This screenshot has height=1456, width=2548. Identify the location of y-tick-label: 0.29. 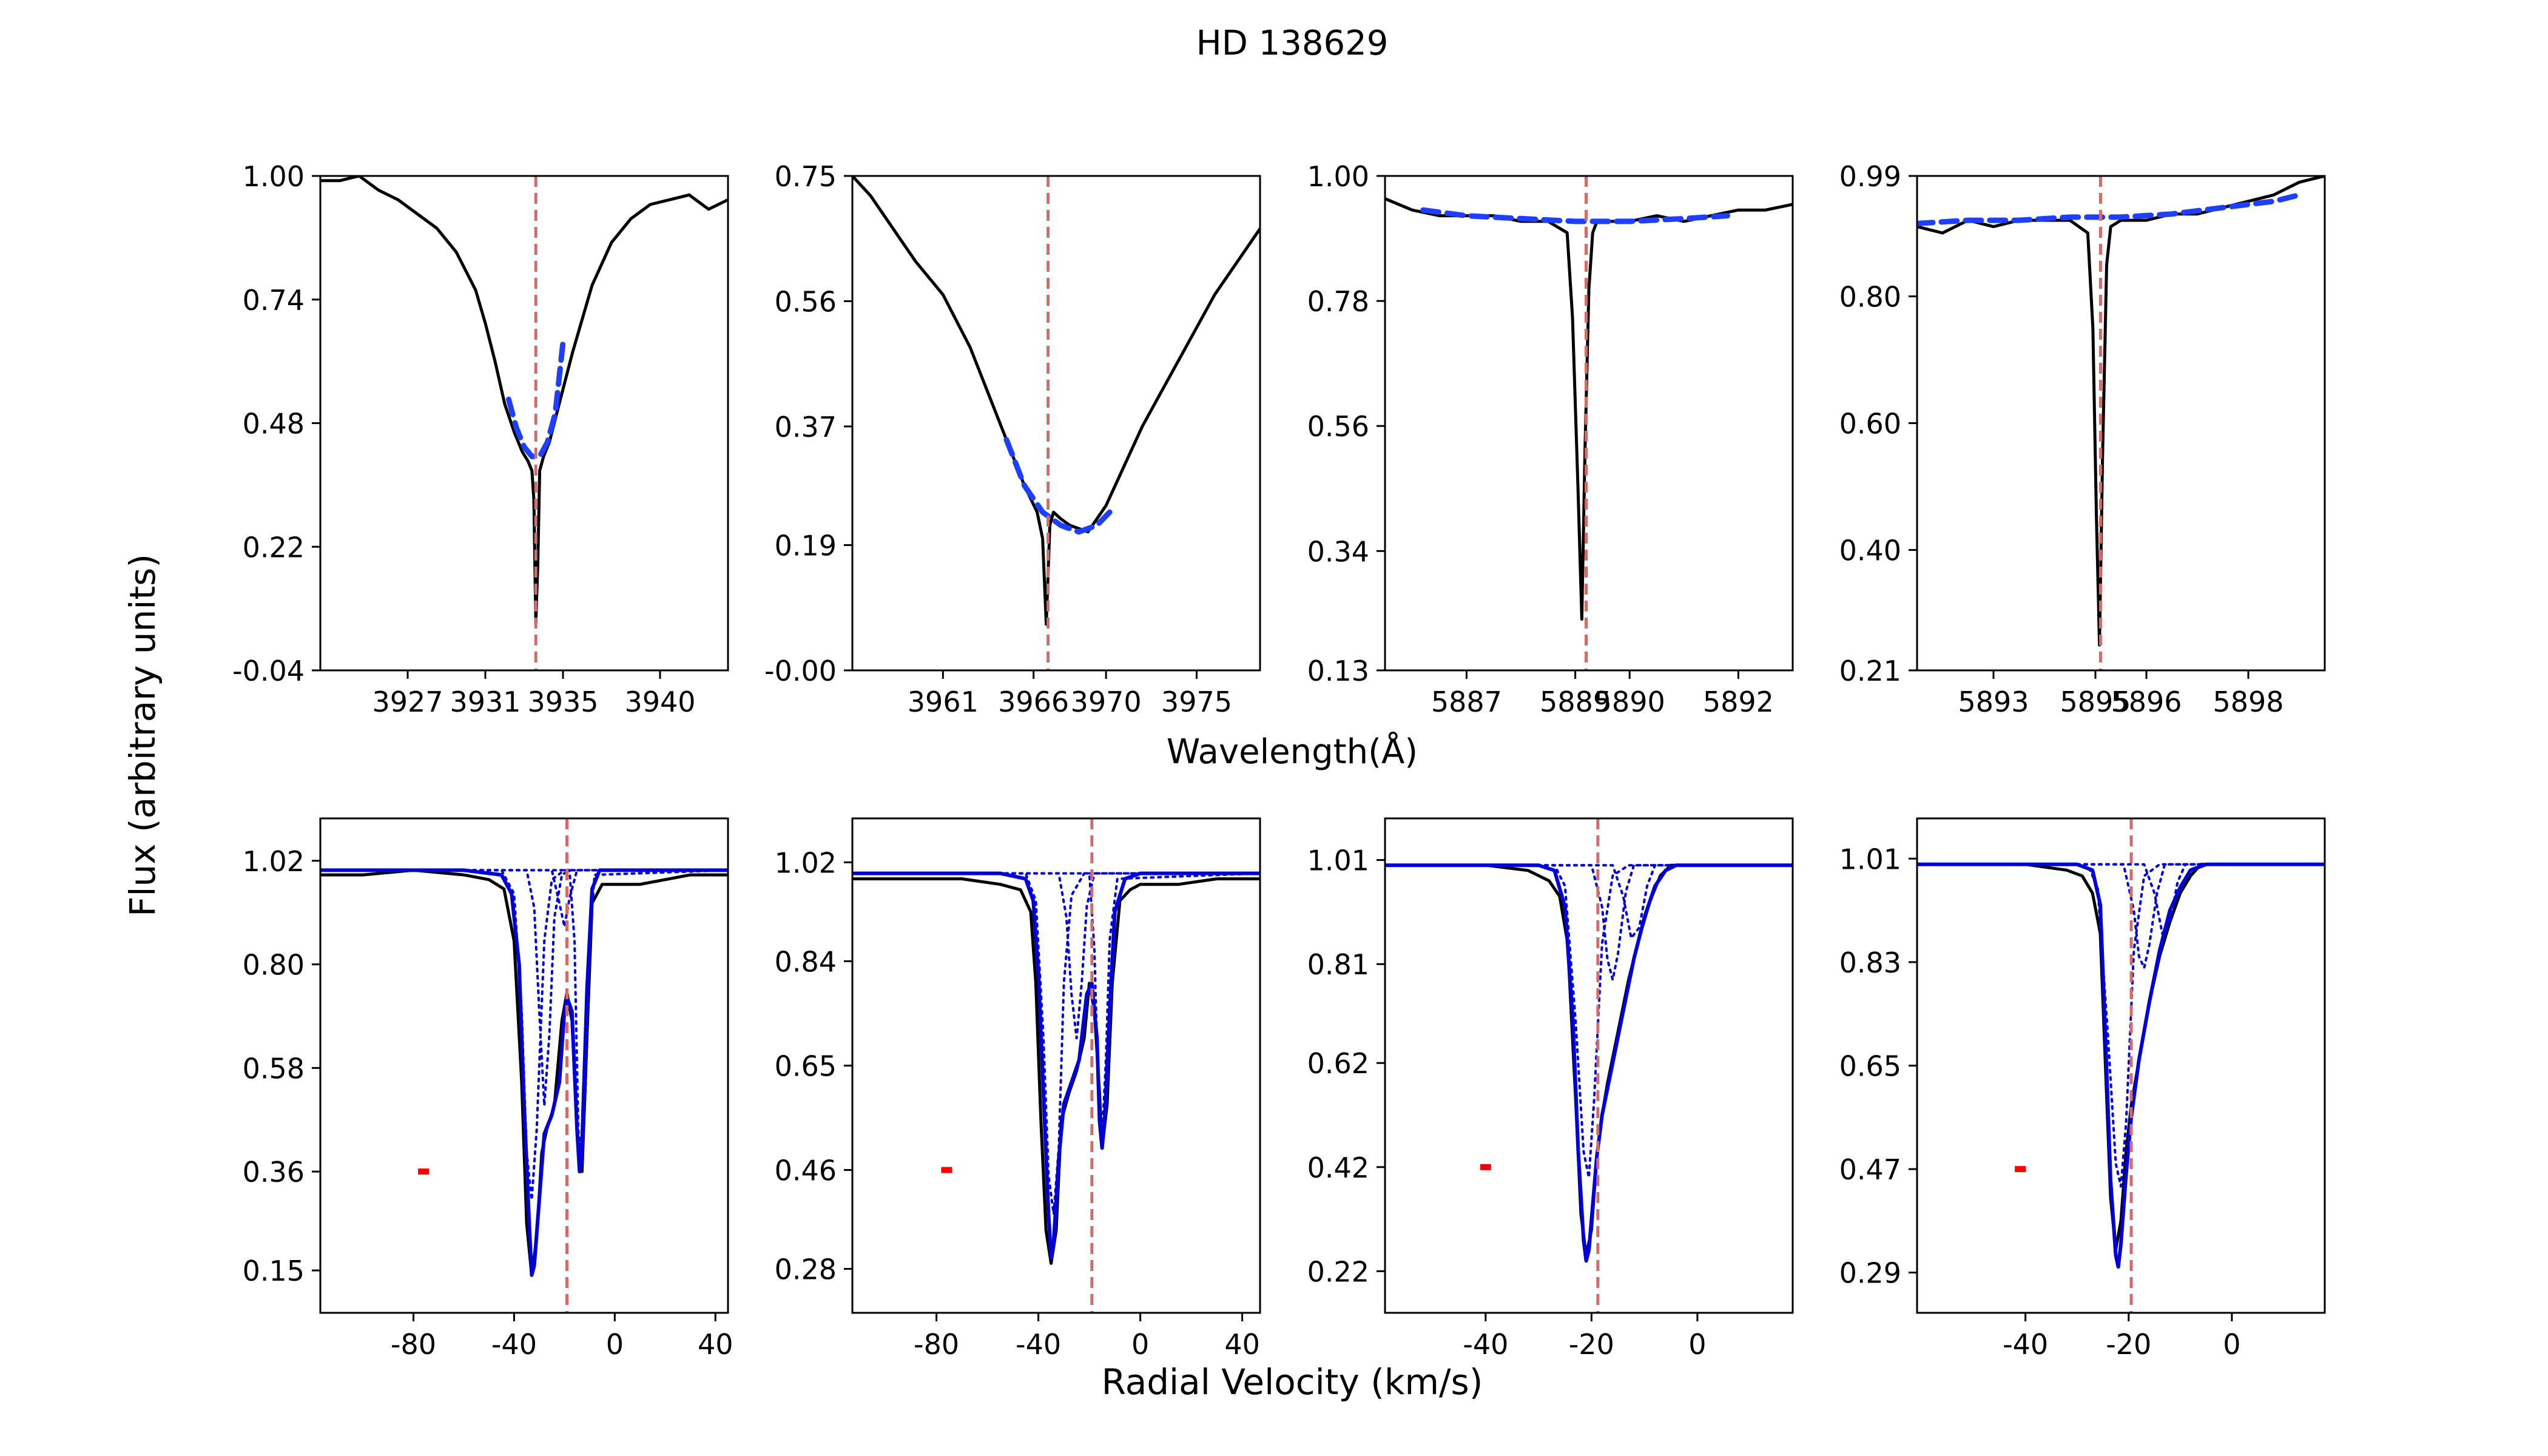
(1870, 1273).